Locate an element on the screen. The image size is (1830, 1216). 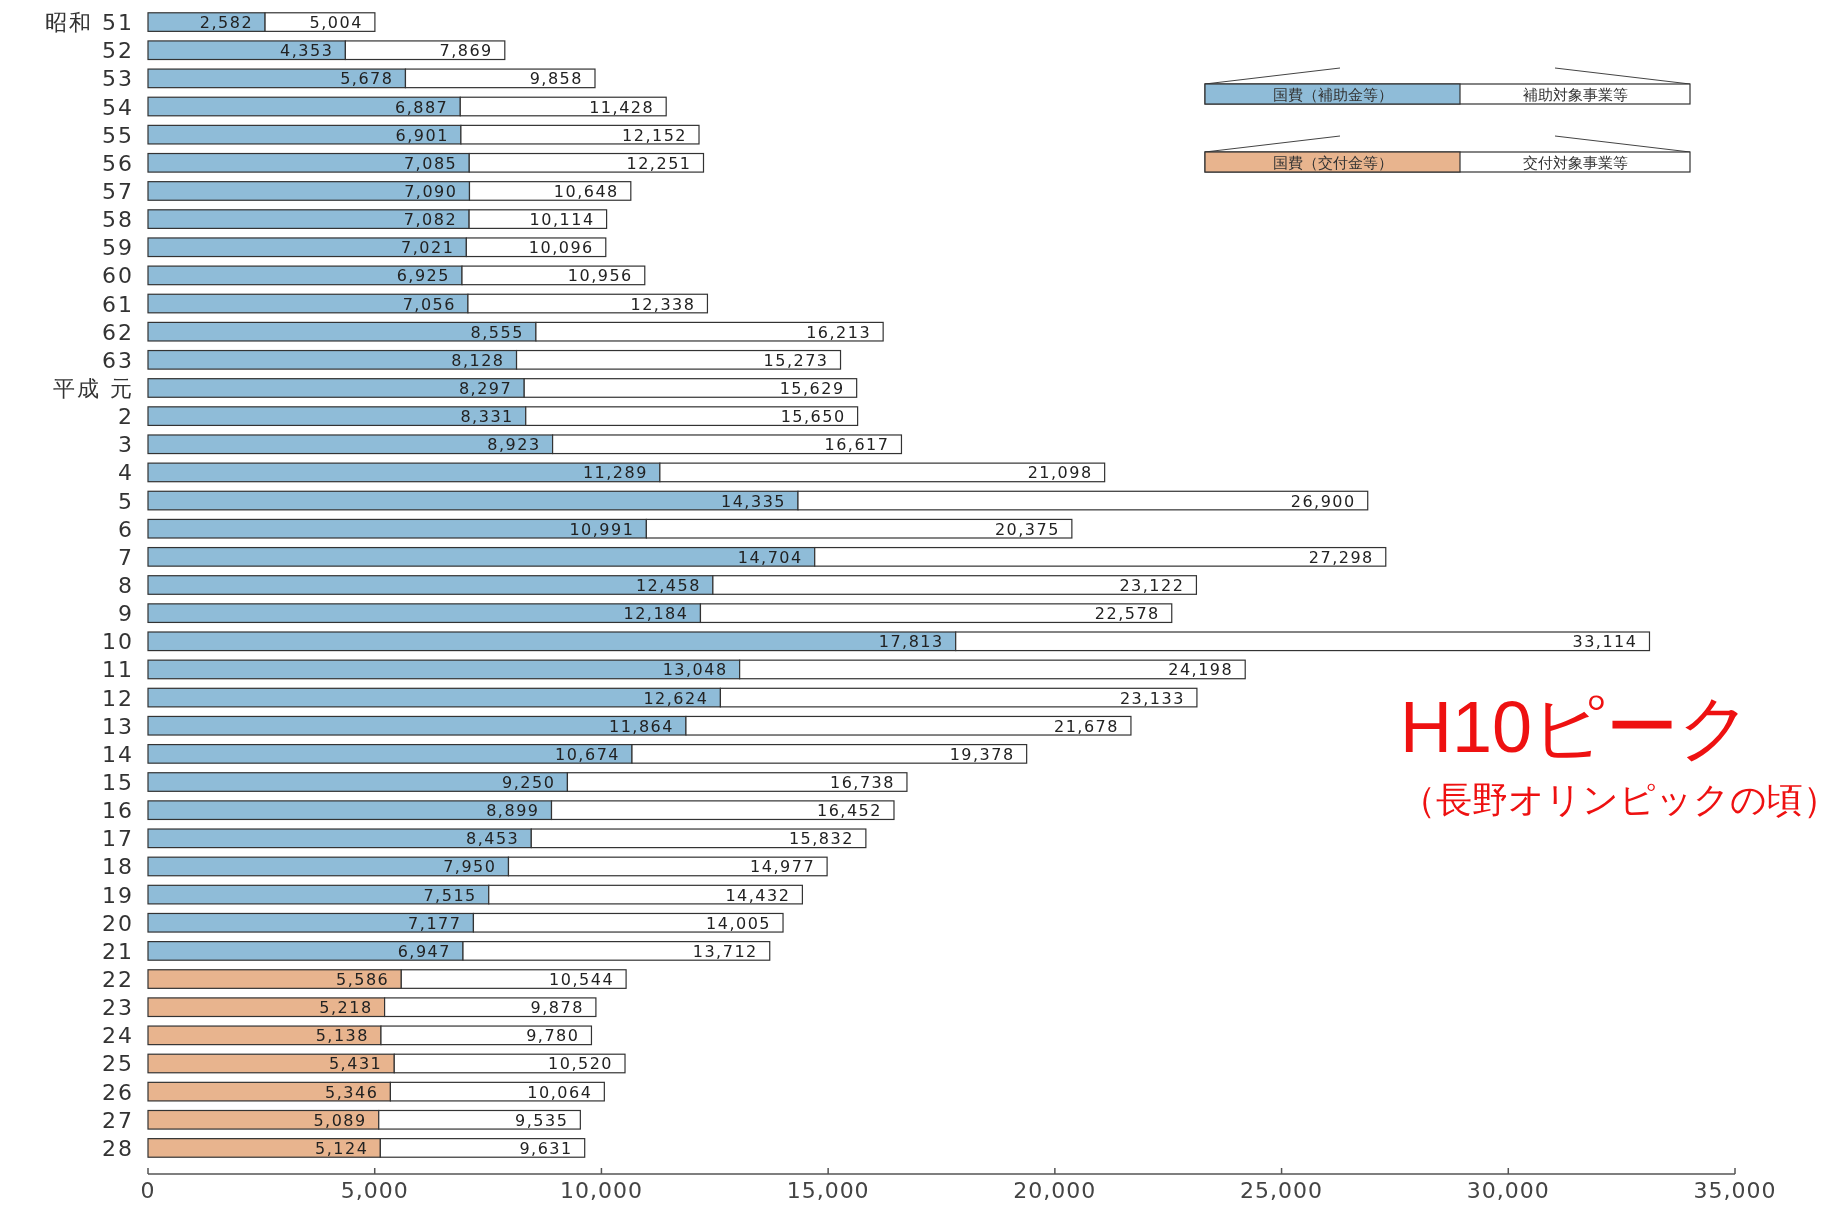
y-tick-label: 24 is located at coordinates (118, 1036).